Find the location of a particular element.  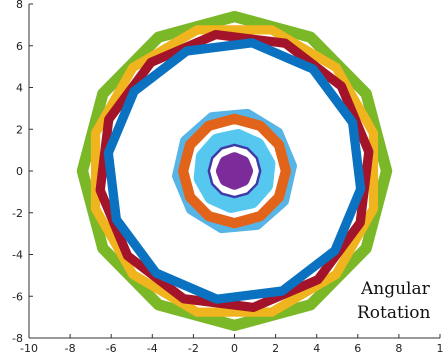

y-tick-label: -8 is located at coordinates (17, 338).